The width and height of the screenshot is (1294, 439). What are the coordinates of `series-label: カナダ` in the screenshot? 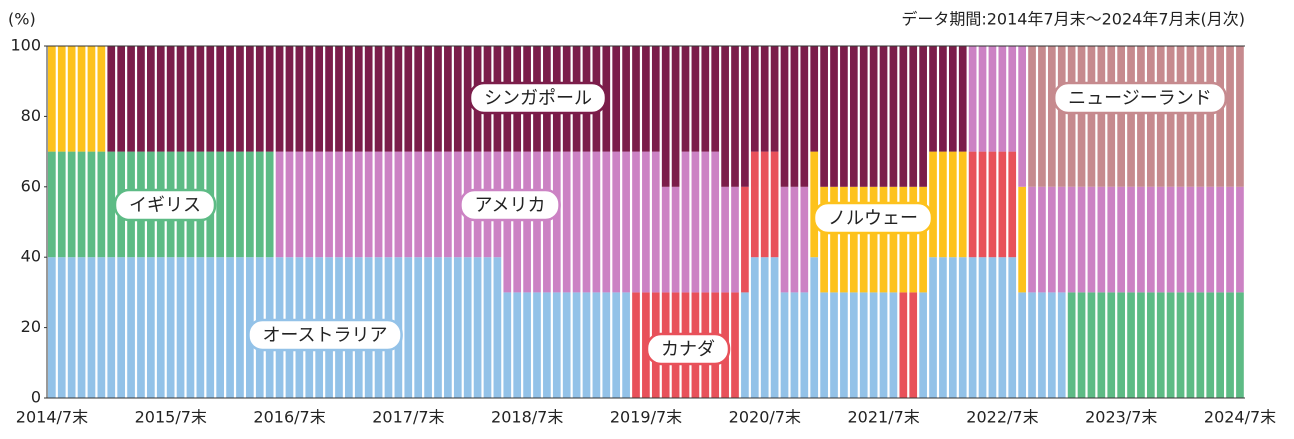 It's located at (688, 349).